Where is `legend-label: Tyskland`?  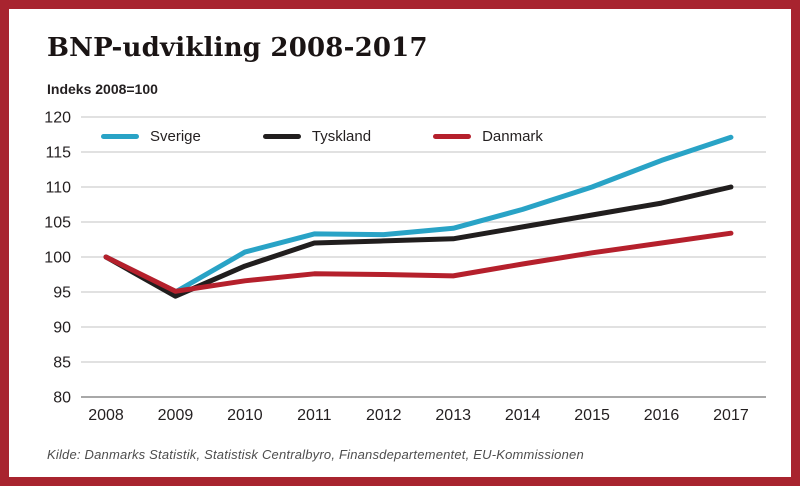
legend-label: Tyskland is located at coordinates (341, 136).